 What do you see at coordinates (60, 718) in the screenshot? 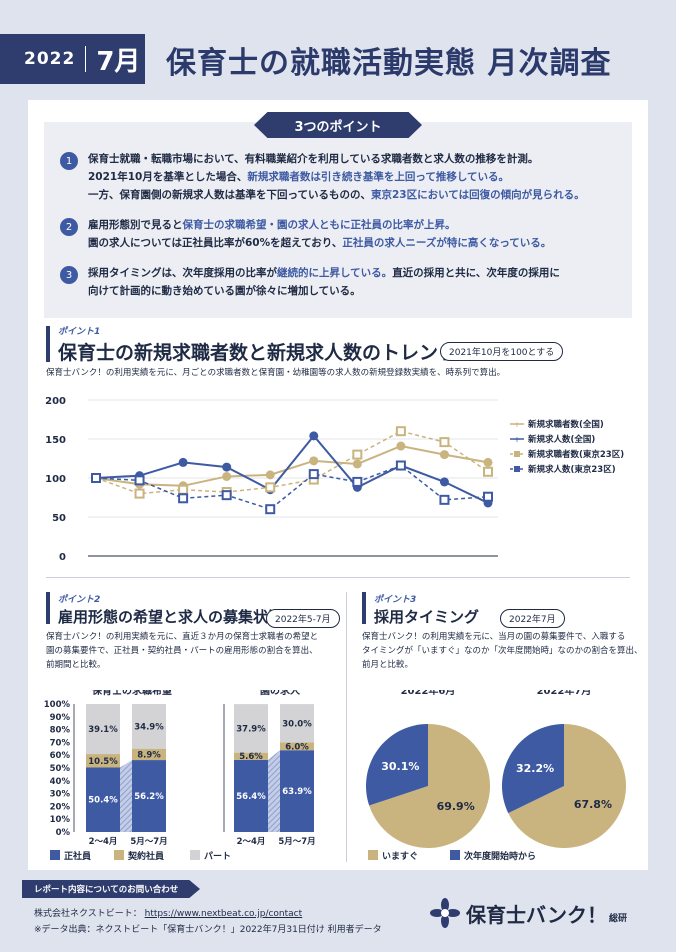
I see `y-tick-label: 90%` at bounding box center [60, 718].